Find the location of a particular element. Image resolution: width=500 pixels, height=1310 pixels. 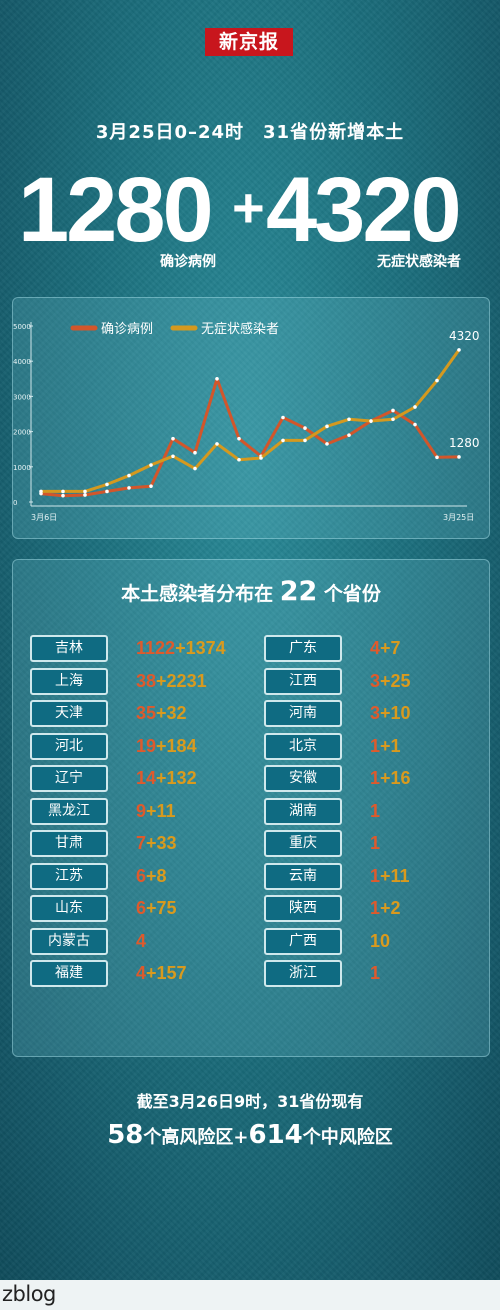

province-counts: 1+1 is located at coordinates (385, 746).